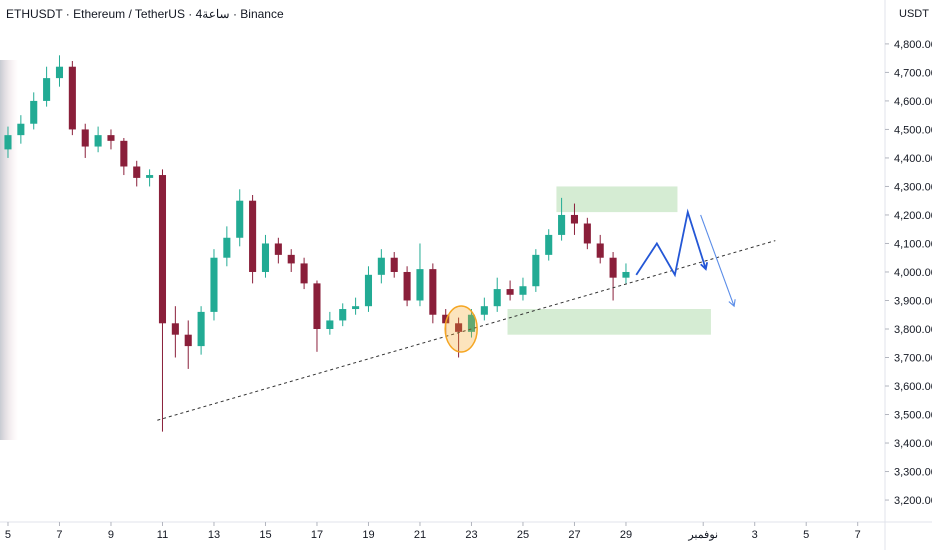 Image resolution: width=932 pixels, height=555 pixels. What do you see at coordinates (914, 14) in the screenshot?
I see `axis-unit: USDT` at bounding box center [914, 14].